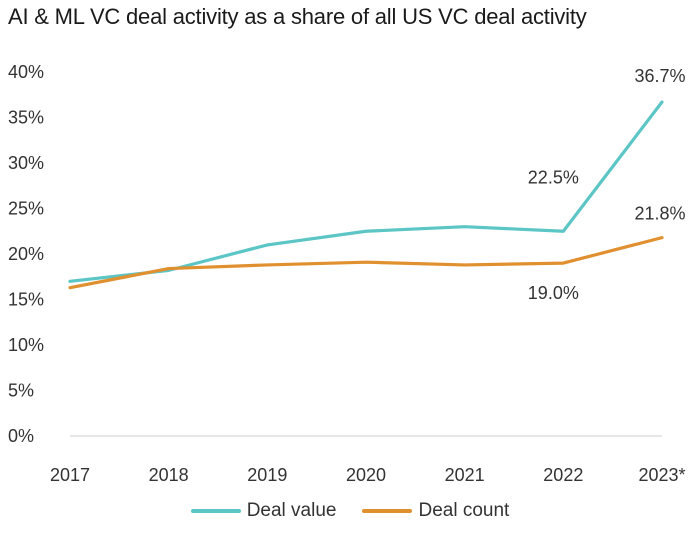 Image resolution: width=700 pixels, height=535 pixels. What do you see at coordinates (465, 475) in the screenshot?
I see `x-tick-label: 2021` at bounding box center [465, 475].